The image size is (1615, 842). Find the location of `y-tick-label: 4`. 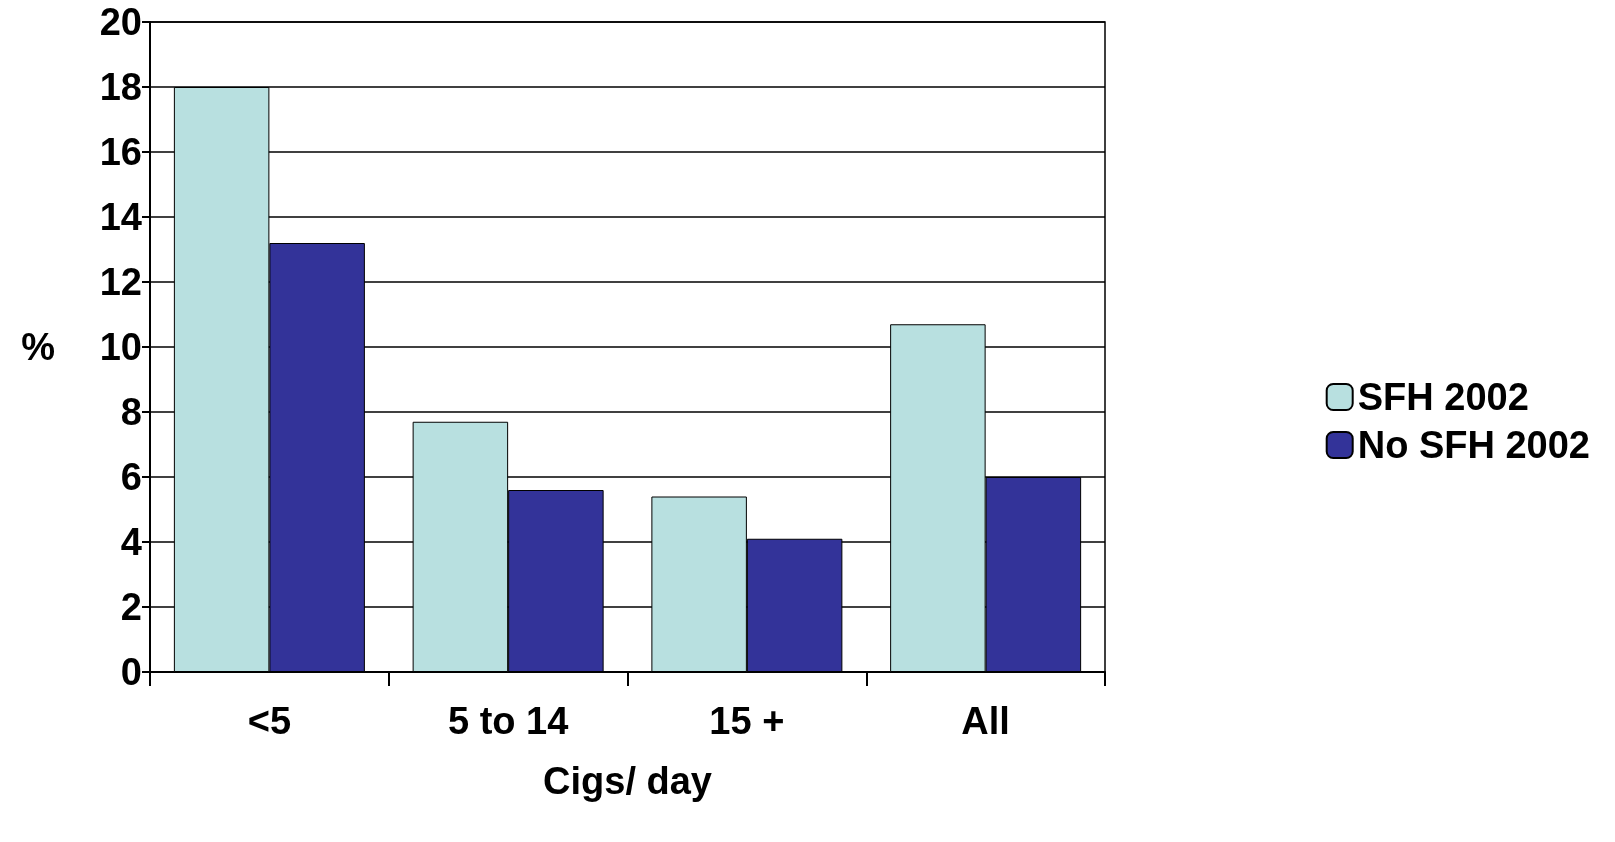

y-tick-label: 4 is located at coordinates (131, 542).